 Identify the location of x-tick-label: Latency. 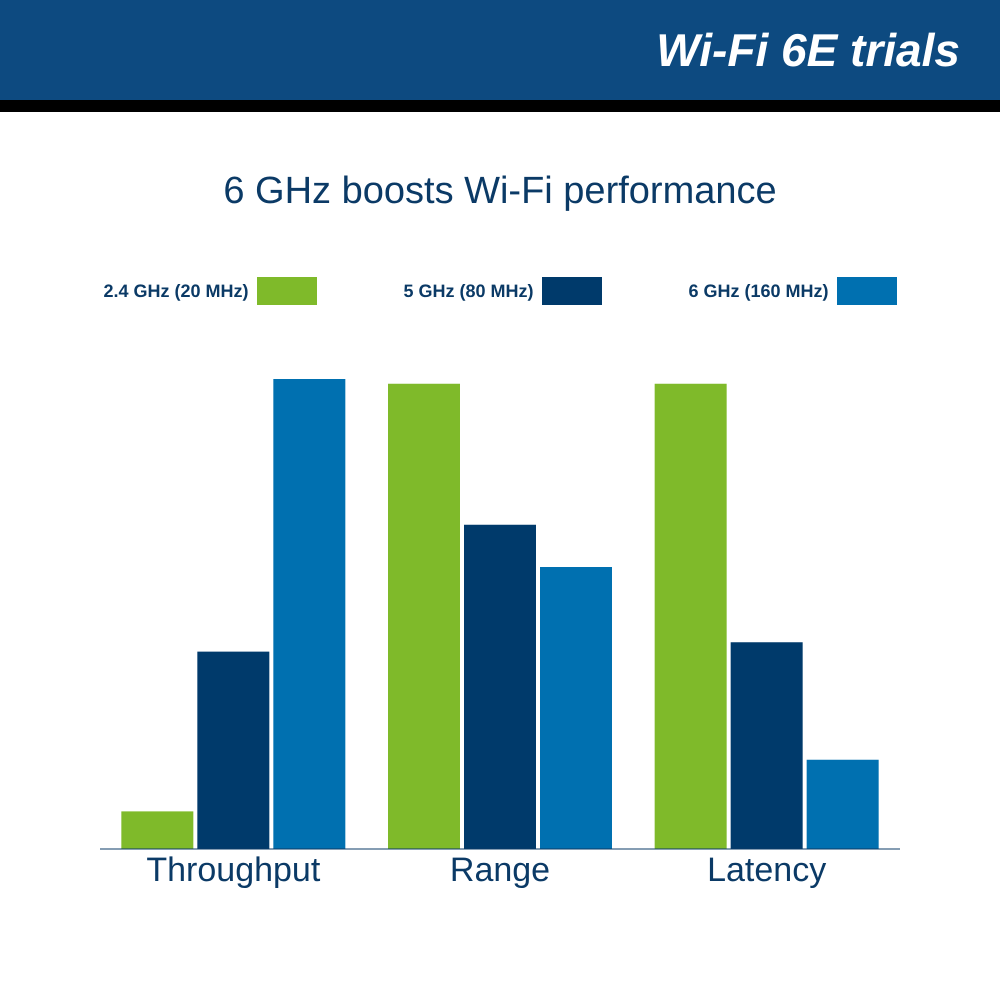
(766, 870).